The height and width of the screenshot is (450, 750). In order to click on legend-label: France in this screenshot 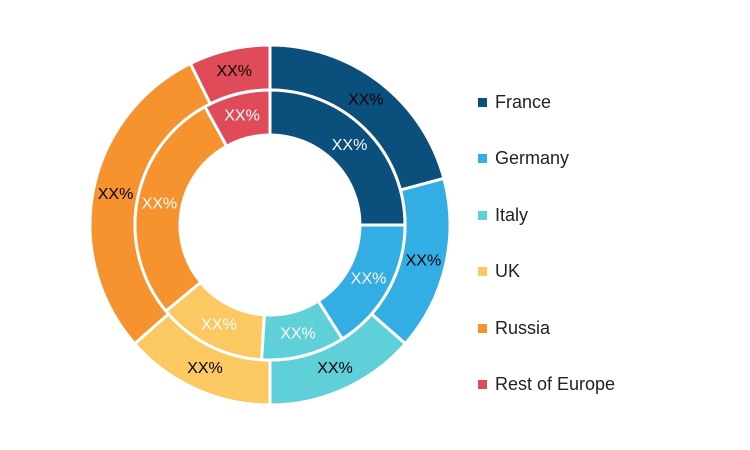, I will do `click(523, 101)`.